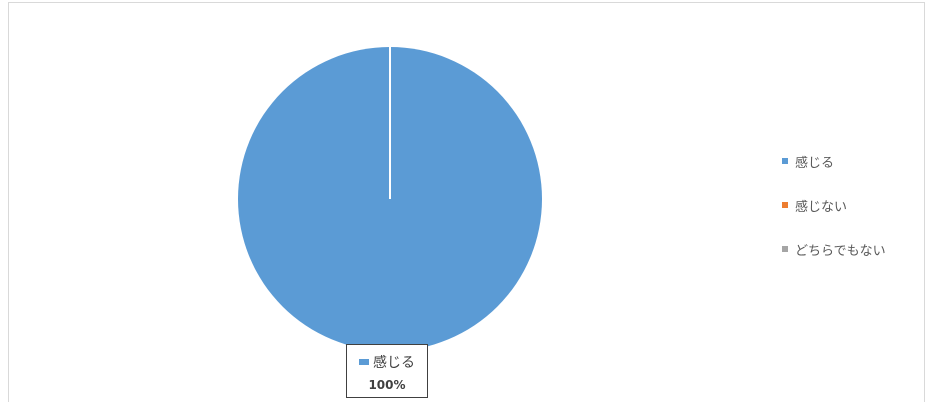 This screenshot has width=927, height=402. I want to click on data-label-category-row: 感じる, so click(387, 362).